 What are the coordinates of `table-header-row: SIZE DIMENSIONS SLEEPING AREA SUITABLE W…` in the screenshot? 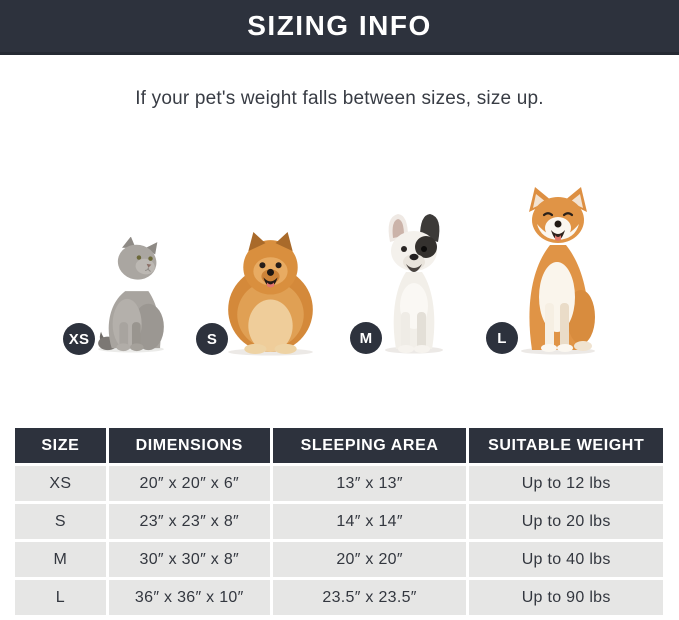 It's located at (339, 445).